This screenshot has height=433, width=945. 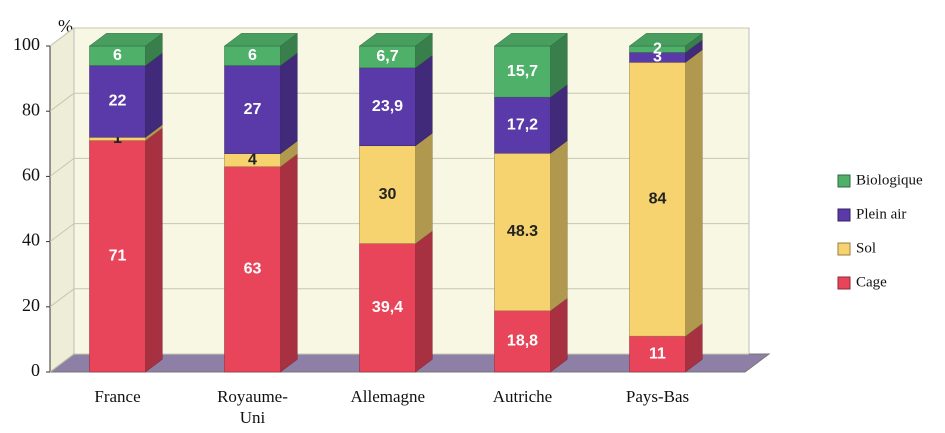 I want to click on y-tick-label: 0, so click(x=35, y=370).